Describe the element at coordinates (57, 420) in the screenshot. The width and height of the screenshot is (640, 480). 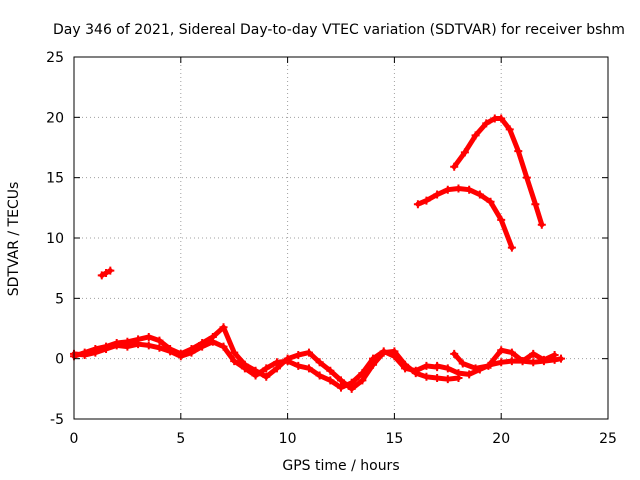
I see `y-tick-label: -5` at that location.